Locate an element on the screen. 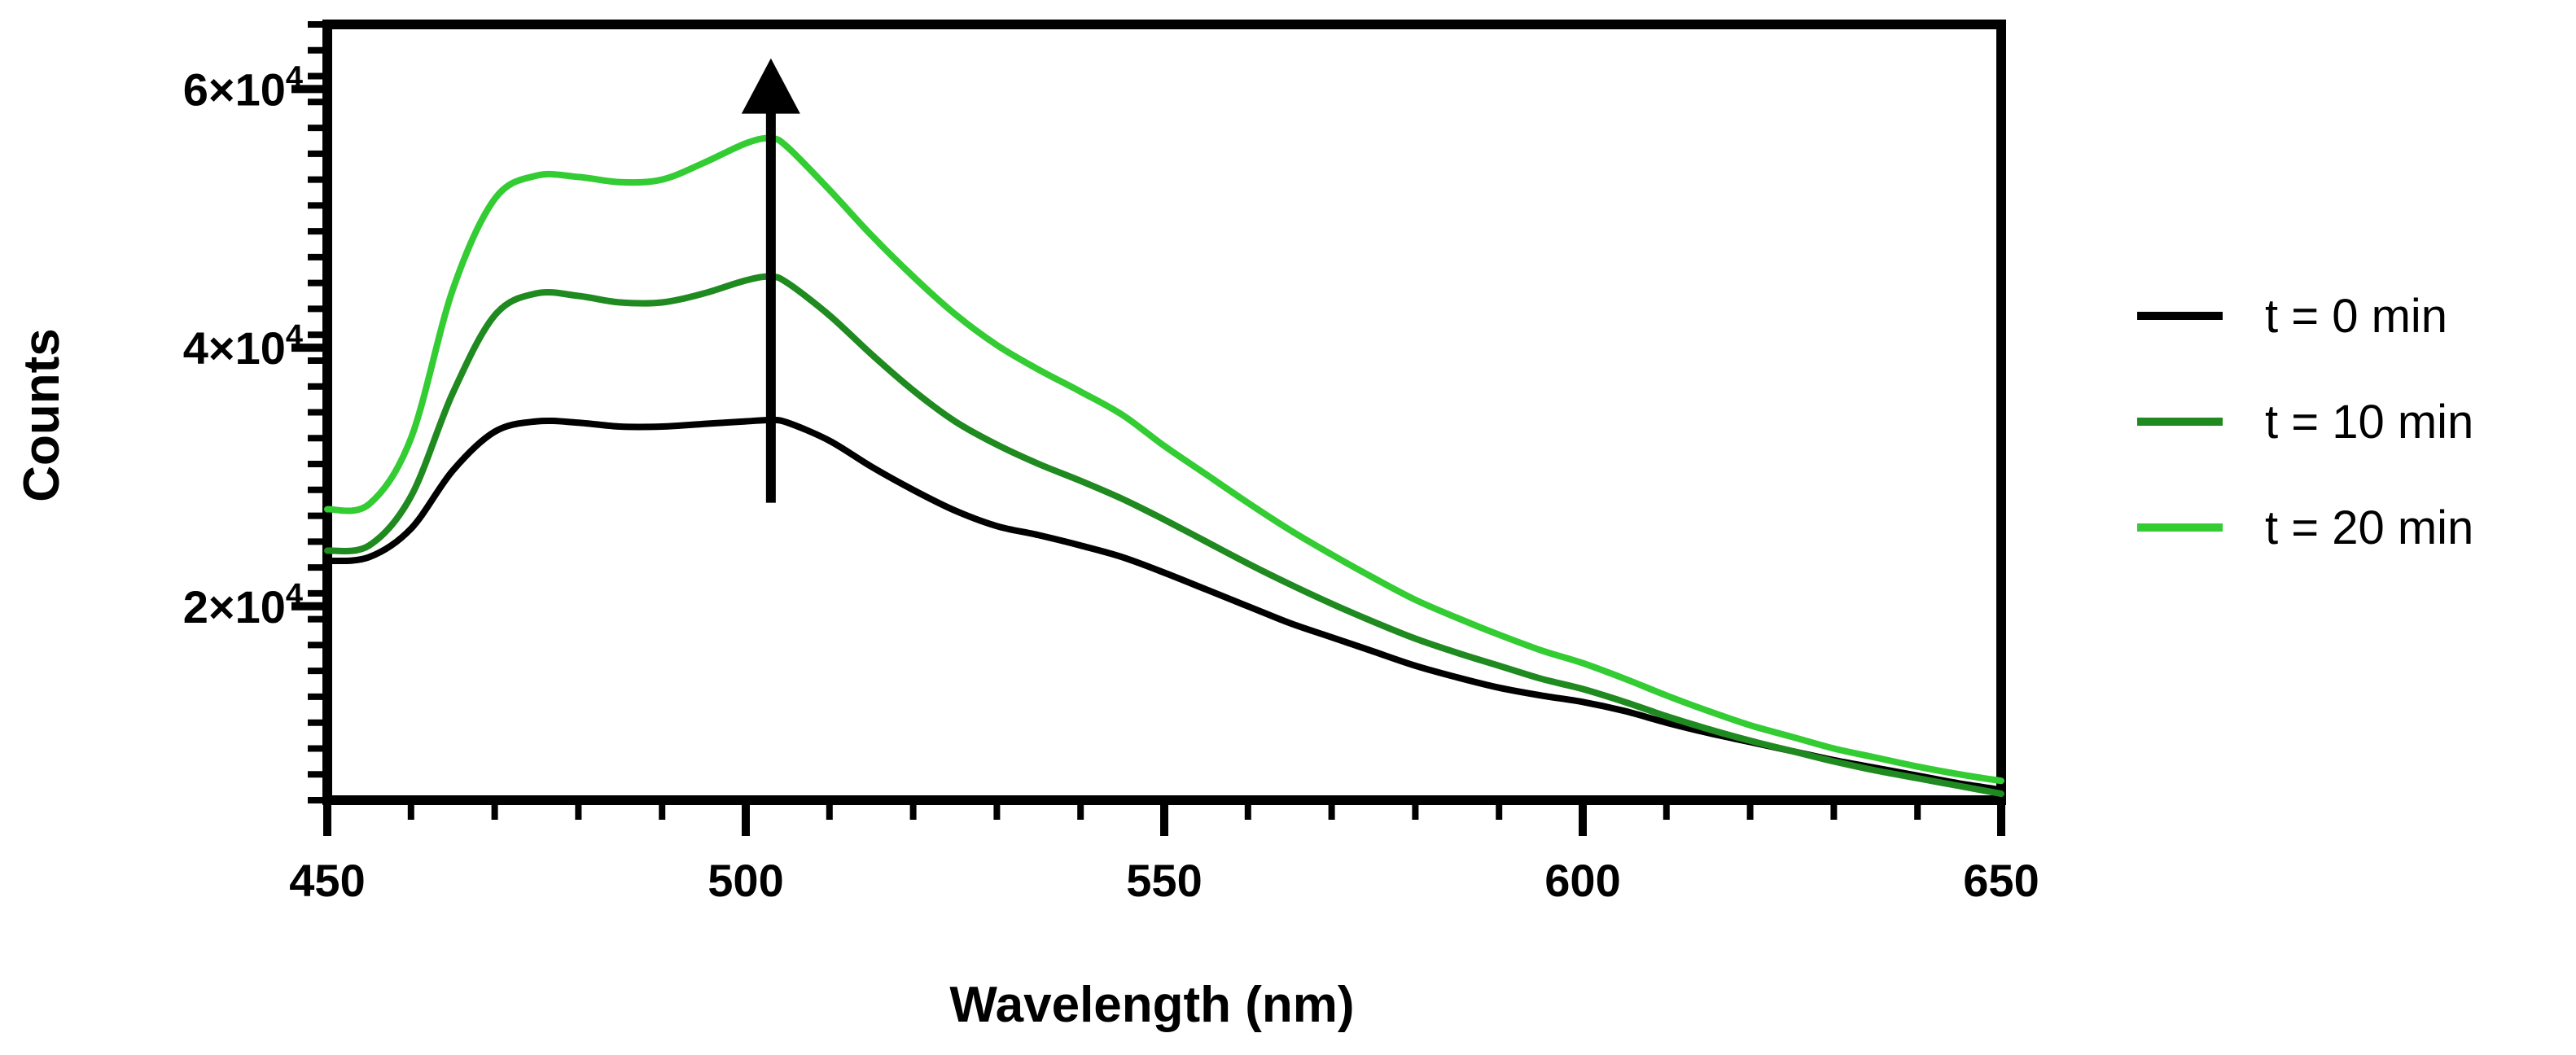 The width and height of the screenshot is (2576, 1055). y-tick-base: 2×10 is located at coordinates (234, 607).